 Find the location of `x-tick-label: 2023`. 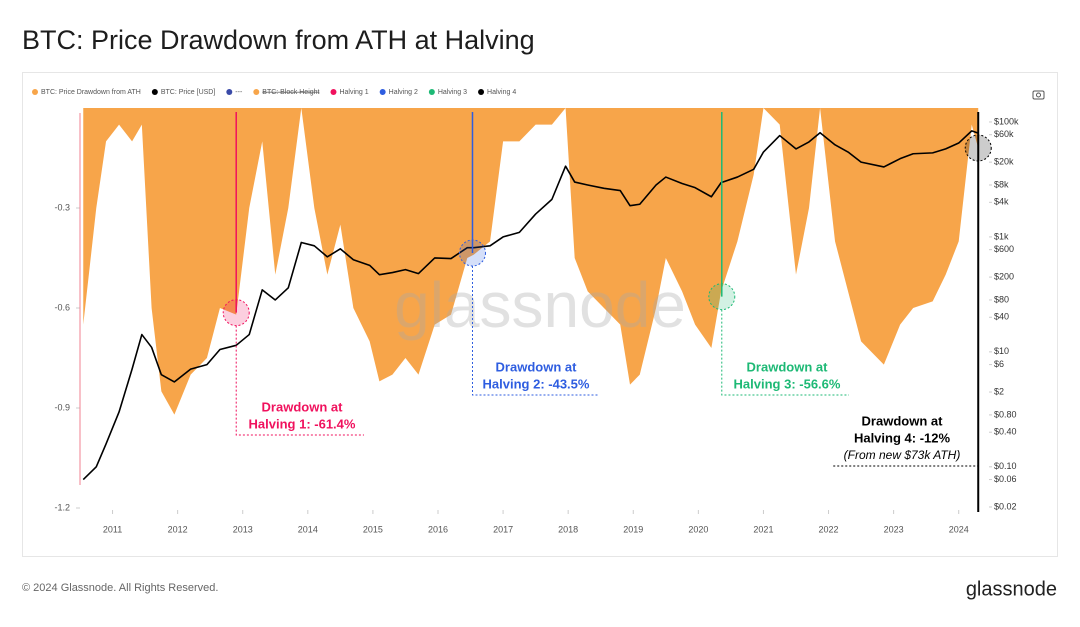

x-tick-label: 2023 is located at coordinates (894, 529).